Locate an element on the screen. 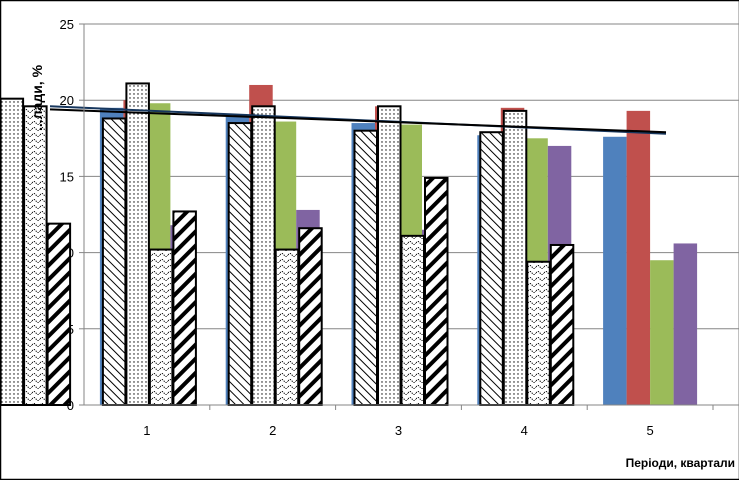 The image size is (739, 480). x-tick-labels: 1 2 3 4 5 is located at coordinates (398, 430).